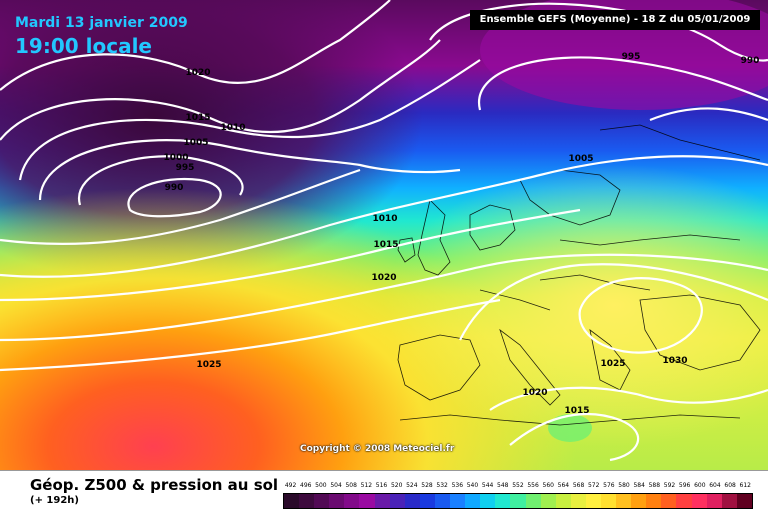 This screenshot has width=768, height=513. What do you see at coordinates (396, 485) in the screenshot?
I see `scale-label: 520` at bounding box center [396, 485].